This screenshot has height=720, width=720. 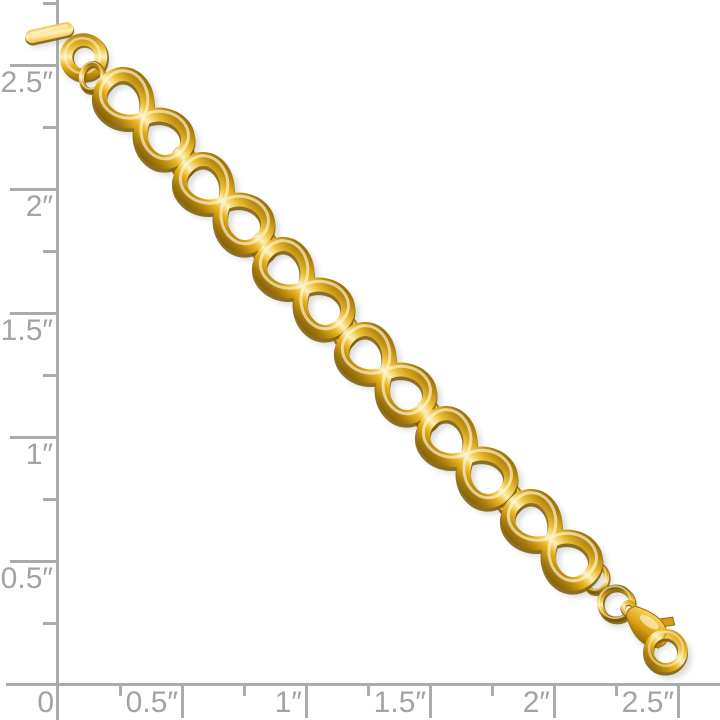 What do you see at coordinates (26, 82) in the screenshot?
I see `ruler-label-vertical: 2.5″` at bounding box center [26, 82].